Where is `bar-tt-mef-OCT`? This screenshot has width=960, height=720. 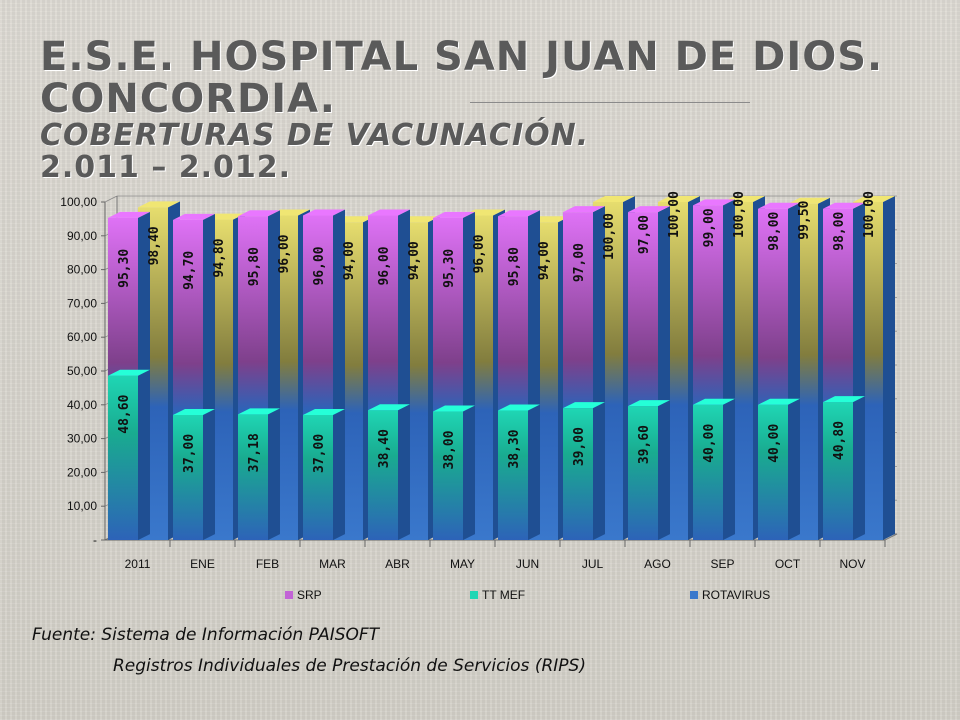
bar-tt-mef-OCT is located at coordinates (779, 469).